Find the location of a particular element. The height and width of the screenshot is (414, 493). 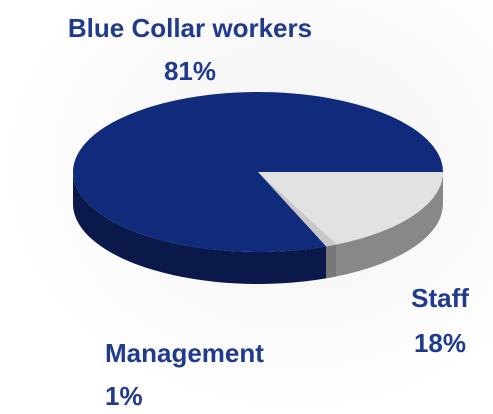

value-label: 81% is located at coordinates (190, 71).